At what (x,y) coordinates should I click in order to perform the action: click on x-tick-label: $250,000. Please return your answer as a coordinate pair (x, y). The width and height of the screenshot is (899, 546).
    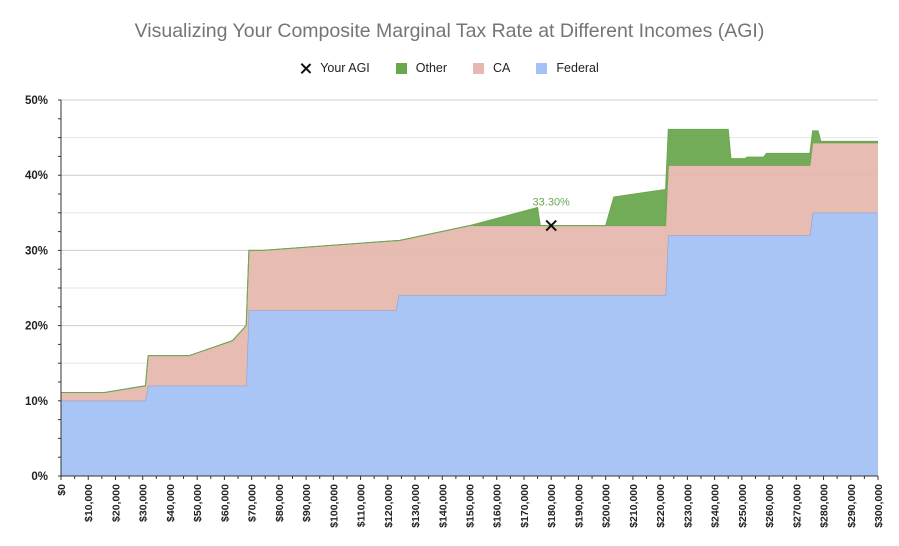
    Looking at the image, I should click on (743, 506).